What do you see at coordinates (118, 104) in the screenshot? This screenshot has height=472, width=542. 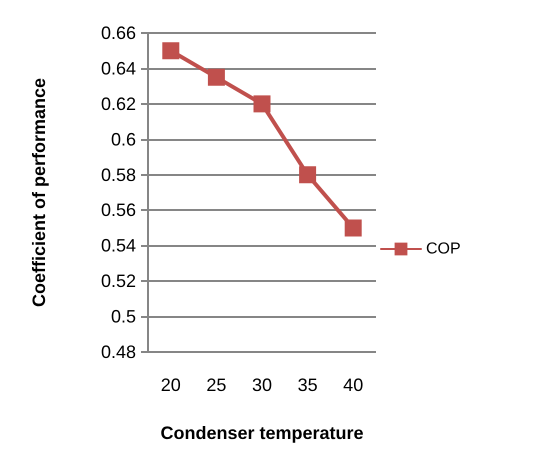 I see `y-tick-label: 0.62` at bounding box center [118, 104].